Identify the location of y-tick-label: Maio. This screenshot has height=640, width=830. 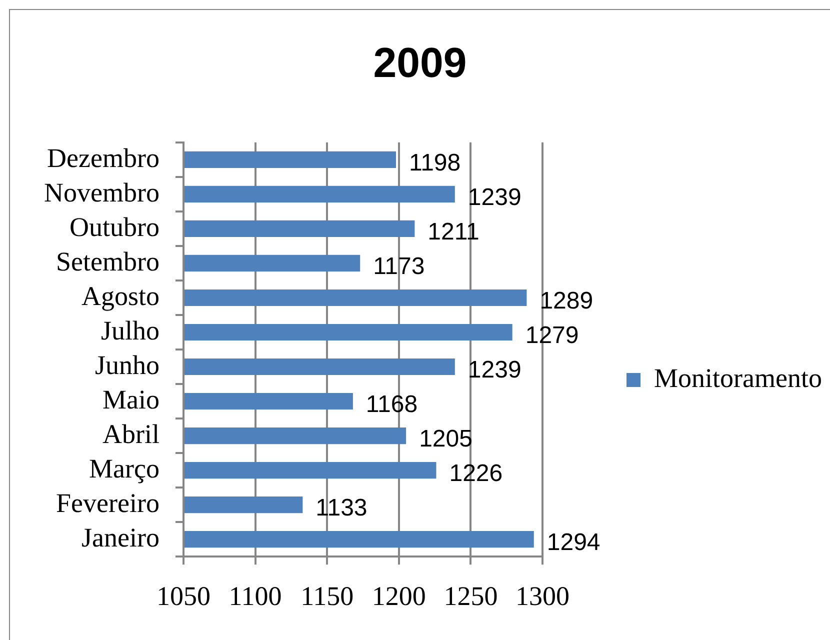
(131, 399).